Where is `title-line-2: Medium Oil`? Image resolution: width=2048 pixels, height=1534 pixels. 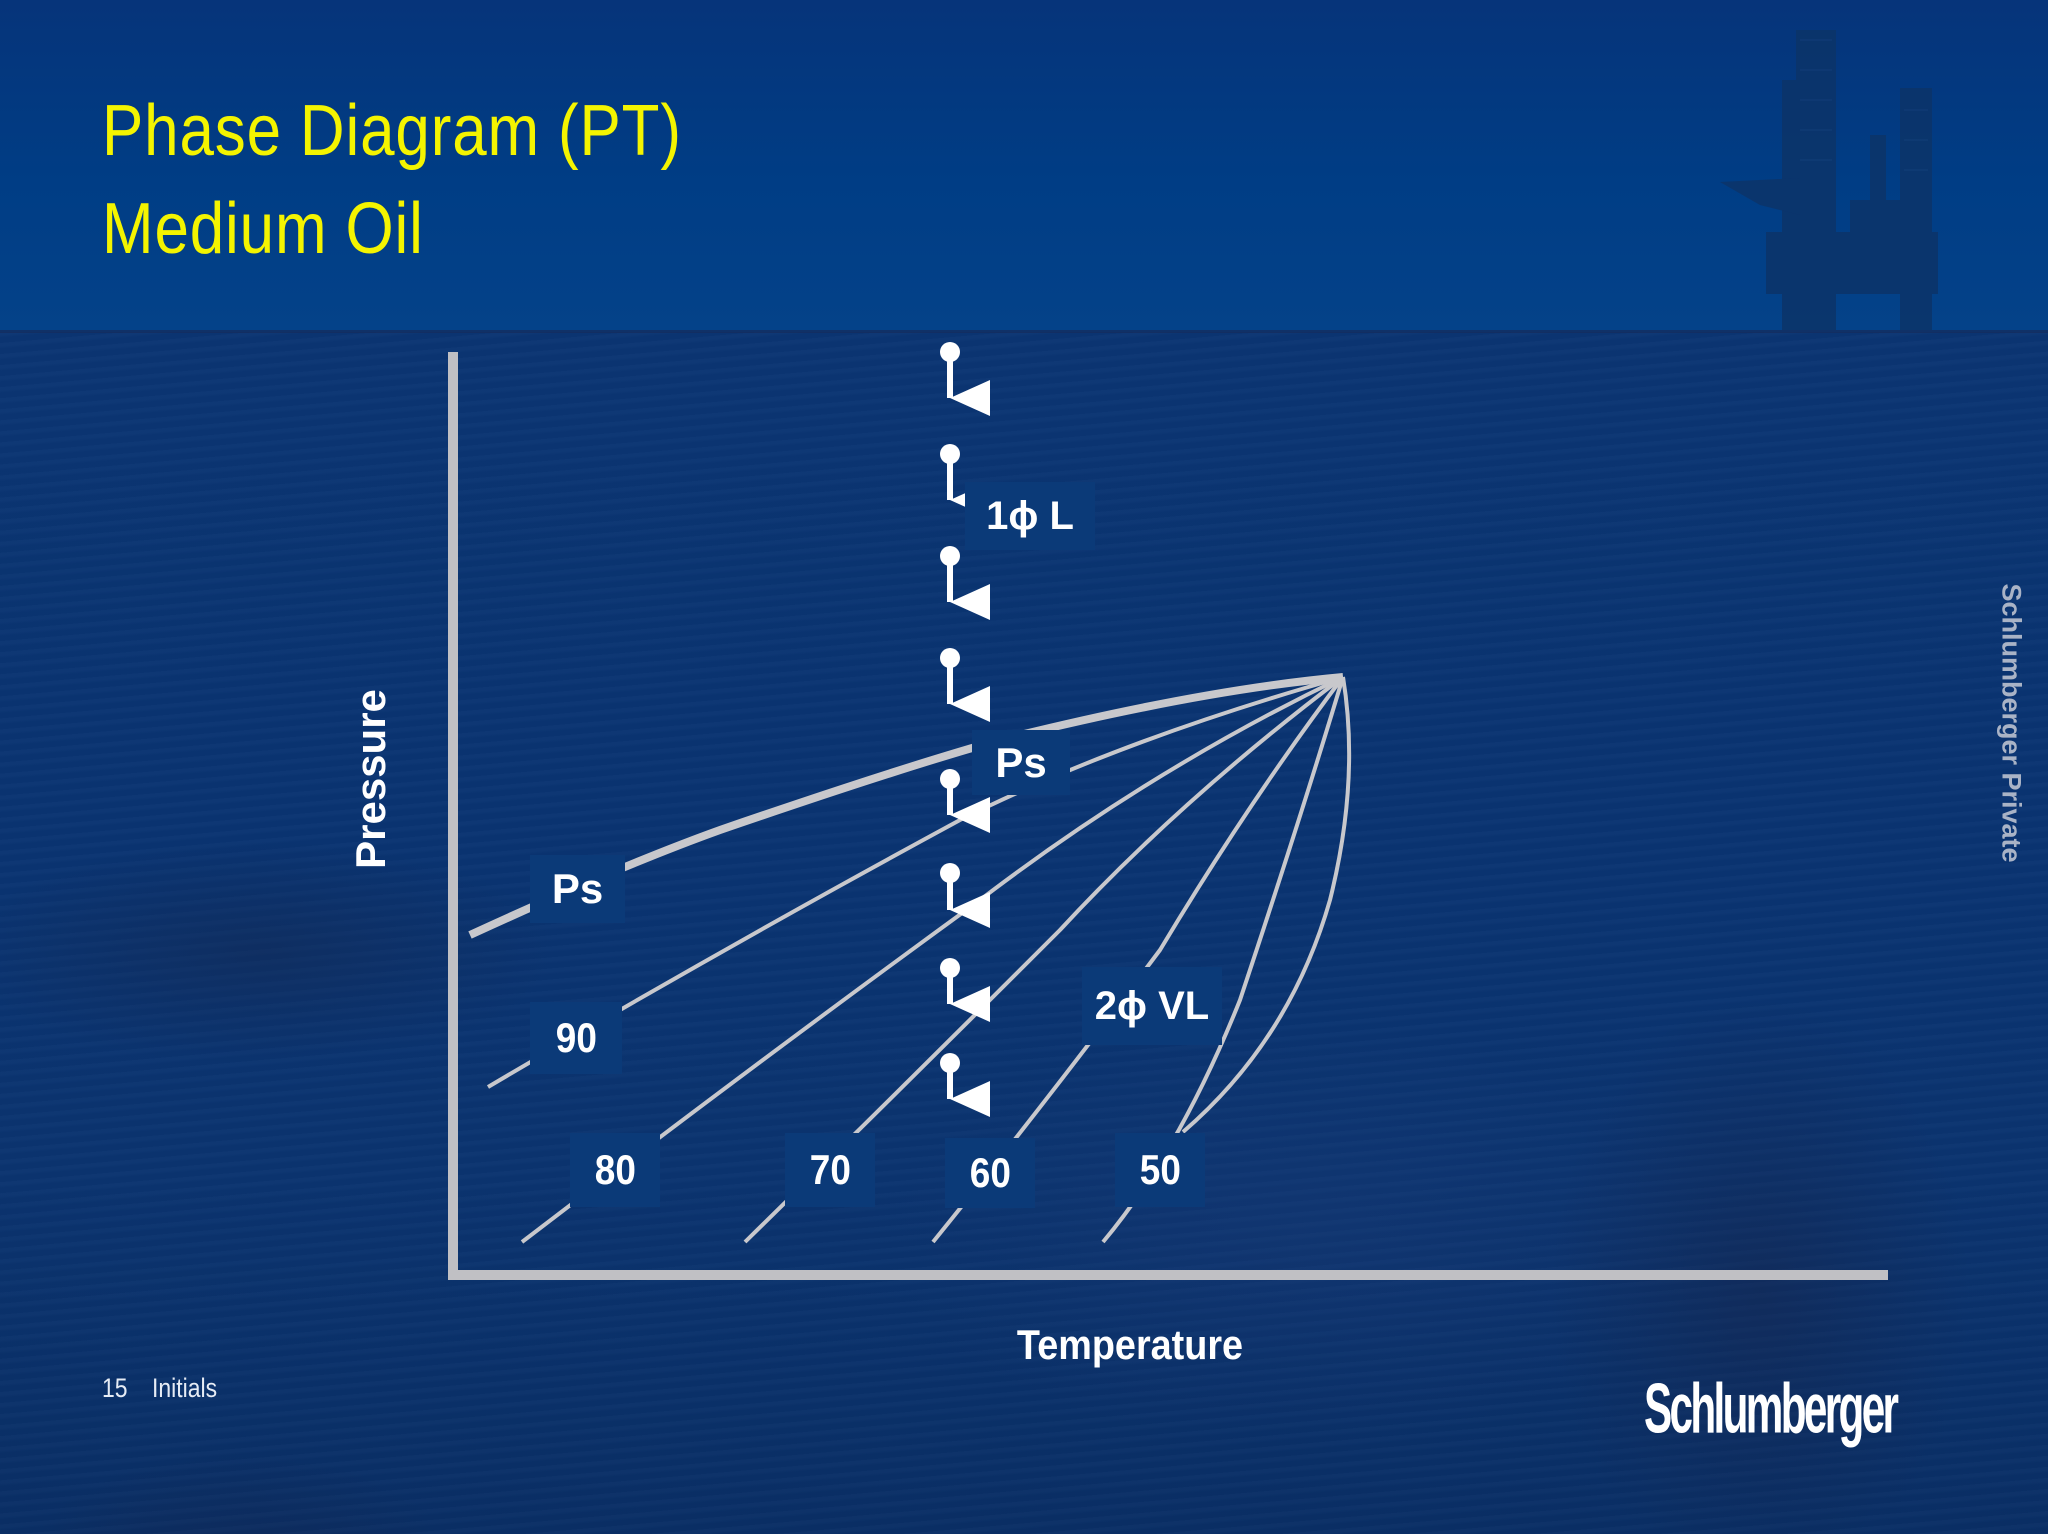
title-line-2: Medium Oil is located at coordinates (263, 229).